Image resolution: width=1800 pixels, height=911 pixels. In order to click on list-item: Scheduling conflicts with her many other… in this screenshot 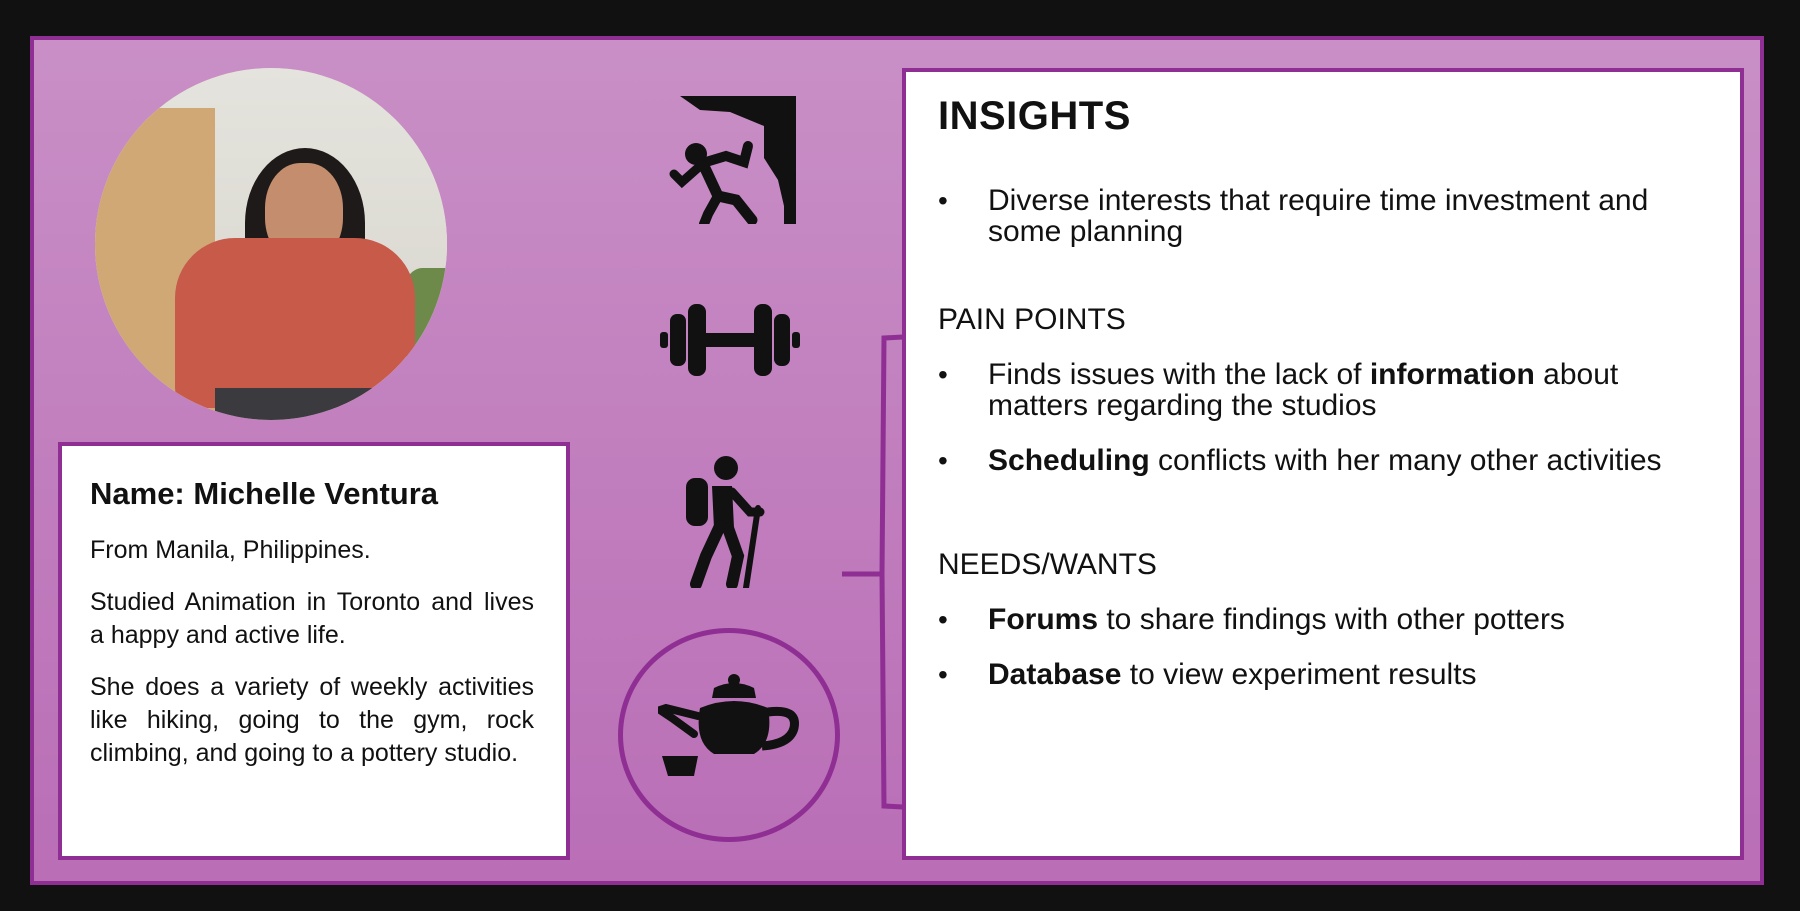, I will do `click(1324, 460)`.